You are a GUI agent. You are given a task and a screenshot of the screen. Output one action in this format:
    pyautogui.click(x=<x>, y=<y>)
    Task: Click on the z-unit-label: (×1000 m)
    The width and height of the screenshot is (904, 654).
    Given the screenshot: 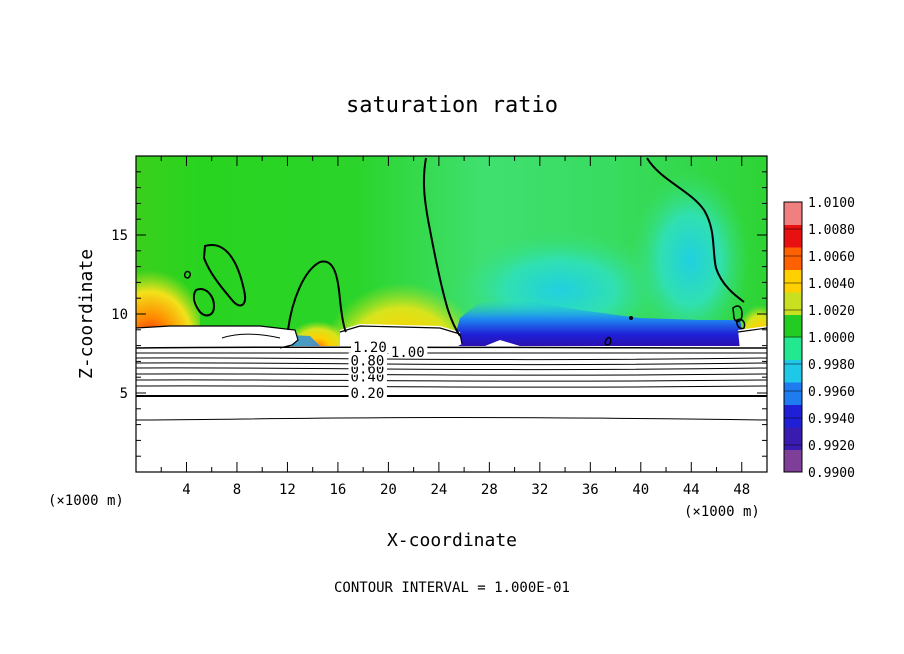 What is the action you would take?
    pyautogui.click(x=86, y=501)
    